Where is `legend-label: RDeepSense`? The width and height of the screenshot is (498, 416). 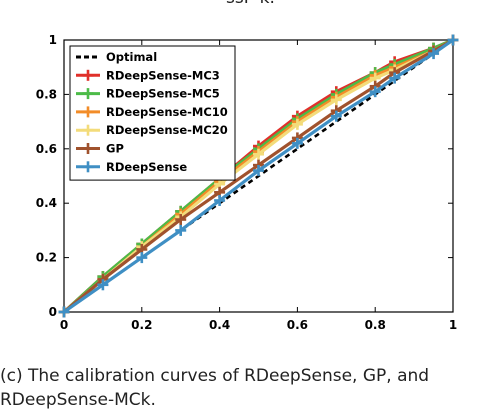
legend-label: RDeepSense is located at coordinates (146, 167).